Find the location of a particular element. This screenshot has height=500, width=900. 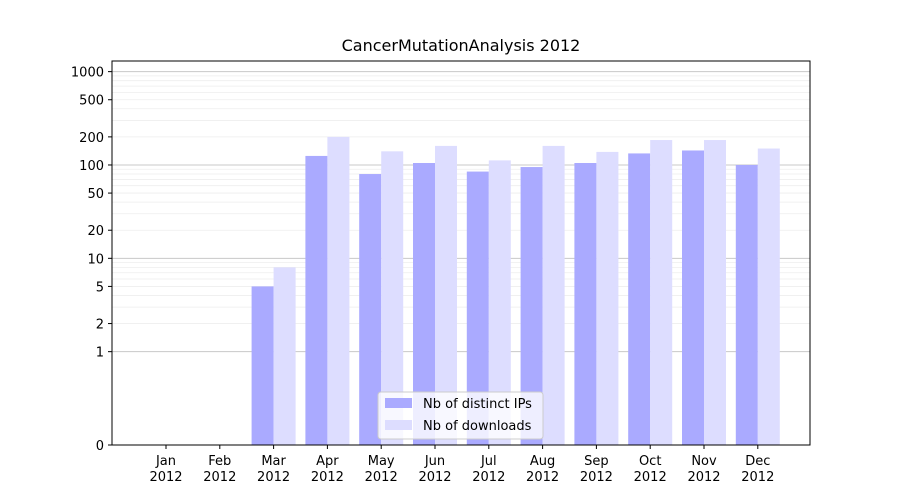

y-tick-label: 0 is located at coordinates (100, 446).